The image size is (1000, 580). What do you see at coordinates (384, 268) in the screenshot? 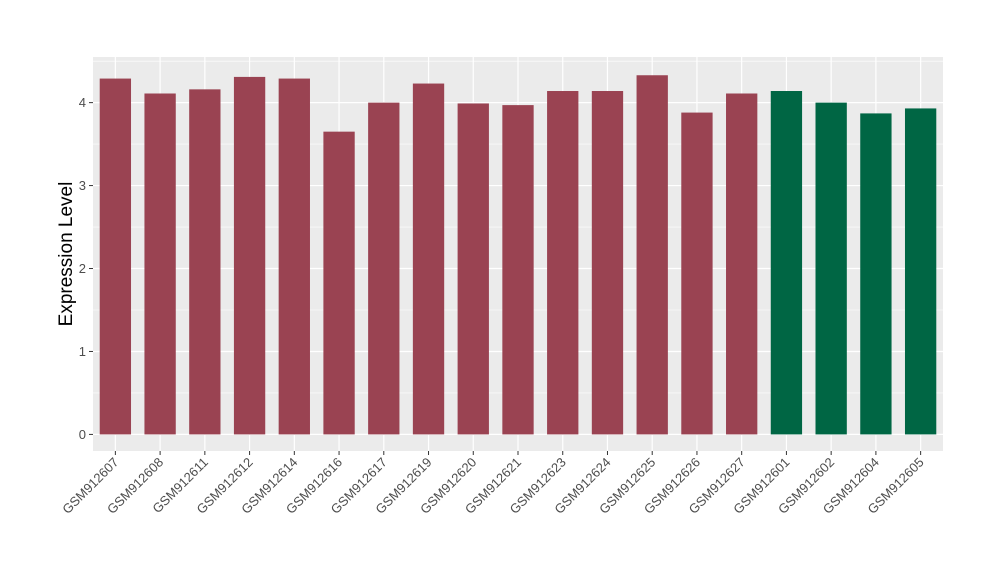
I see `bar-GSM912617` at bounding box center [384, 268].